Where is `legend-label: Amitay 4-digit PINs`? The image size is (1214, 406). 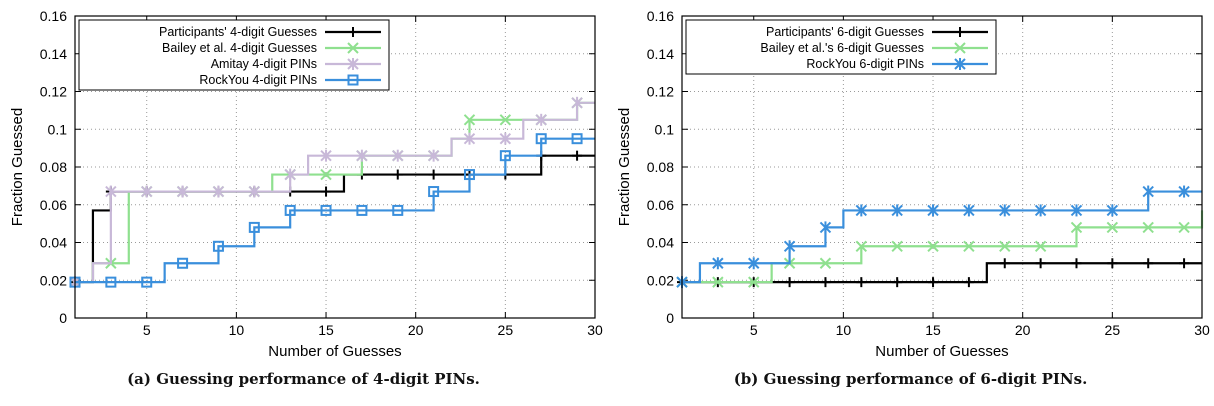
legend-label: Amitay 4-digit PINs is located at coordinates (264, 64).